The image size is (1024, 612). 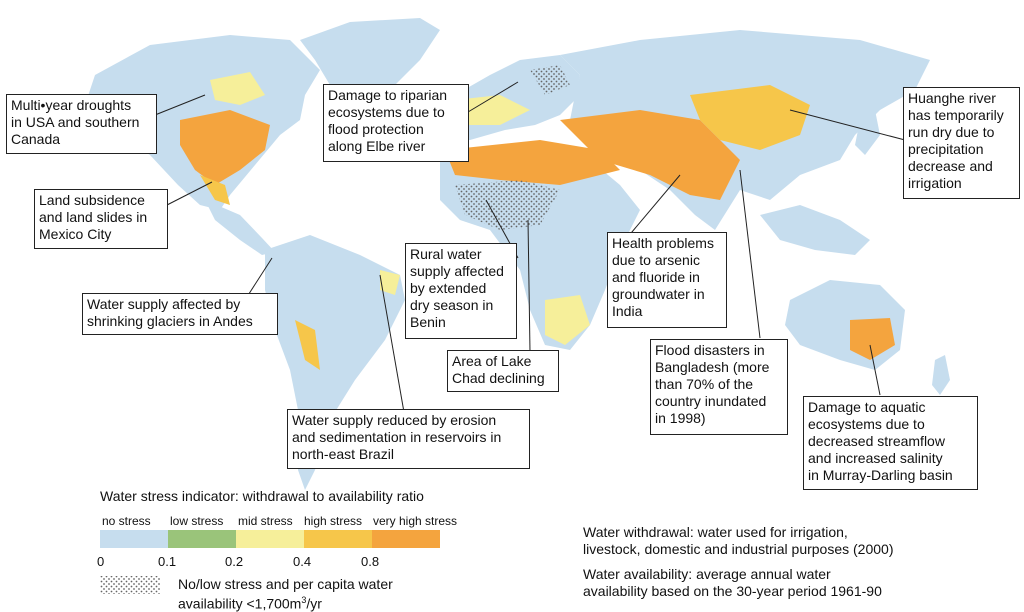 I want to click on legend-category-low-stress: low stress, so click(x=197, y=521).